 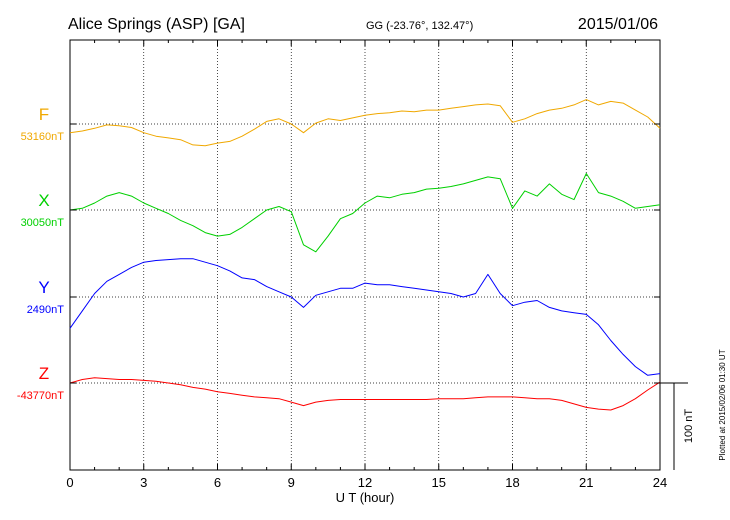 What do you see at coordinates (43, 137) in the screenshot?
I see `series-baseline-f: 53160nT` at bounding box center [43, 137].